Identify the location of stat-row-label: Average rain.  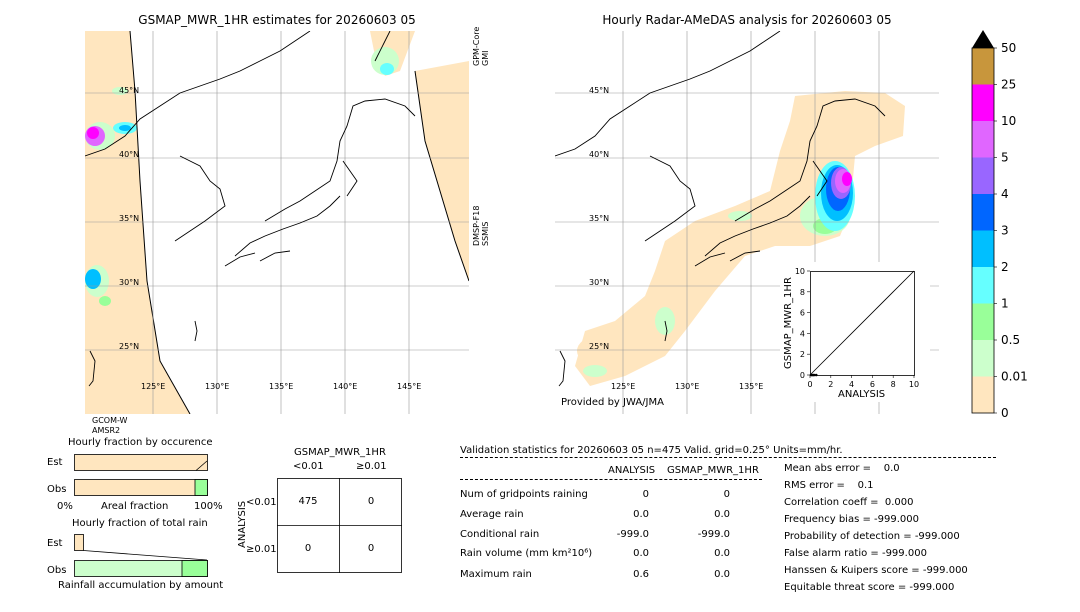
(492, 514).